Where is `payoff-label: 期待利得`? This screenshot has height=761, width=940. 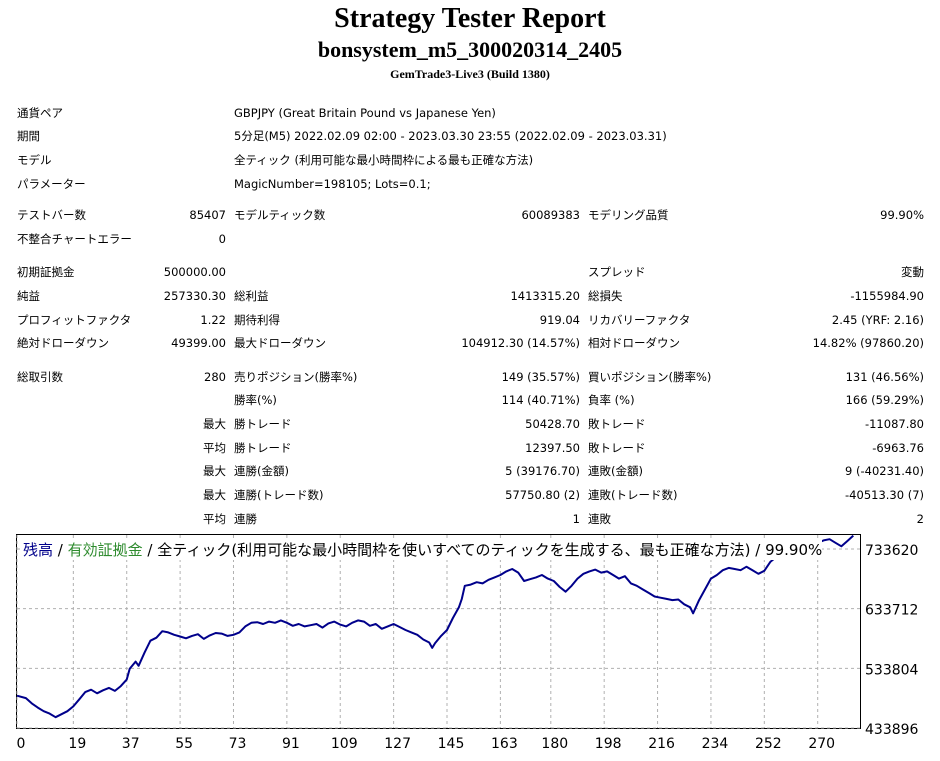
payoff-label: 期待利得 is located at coordinates (257, 320).